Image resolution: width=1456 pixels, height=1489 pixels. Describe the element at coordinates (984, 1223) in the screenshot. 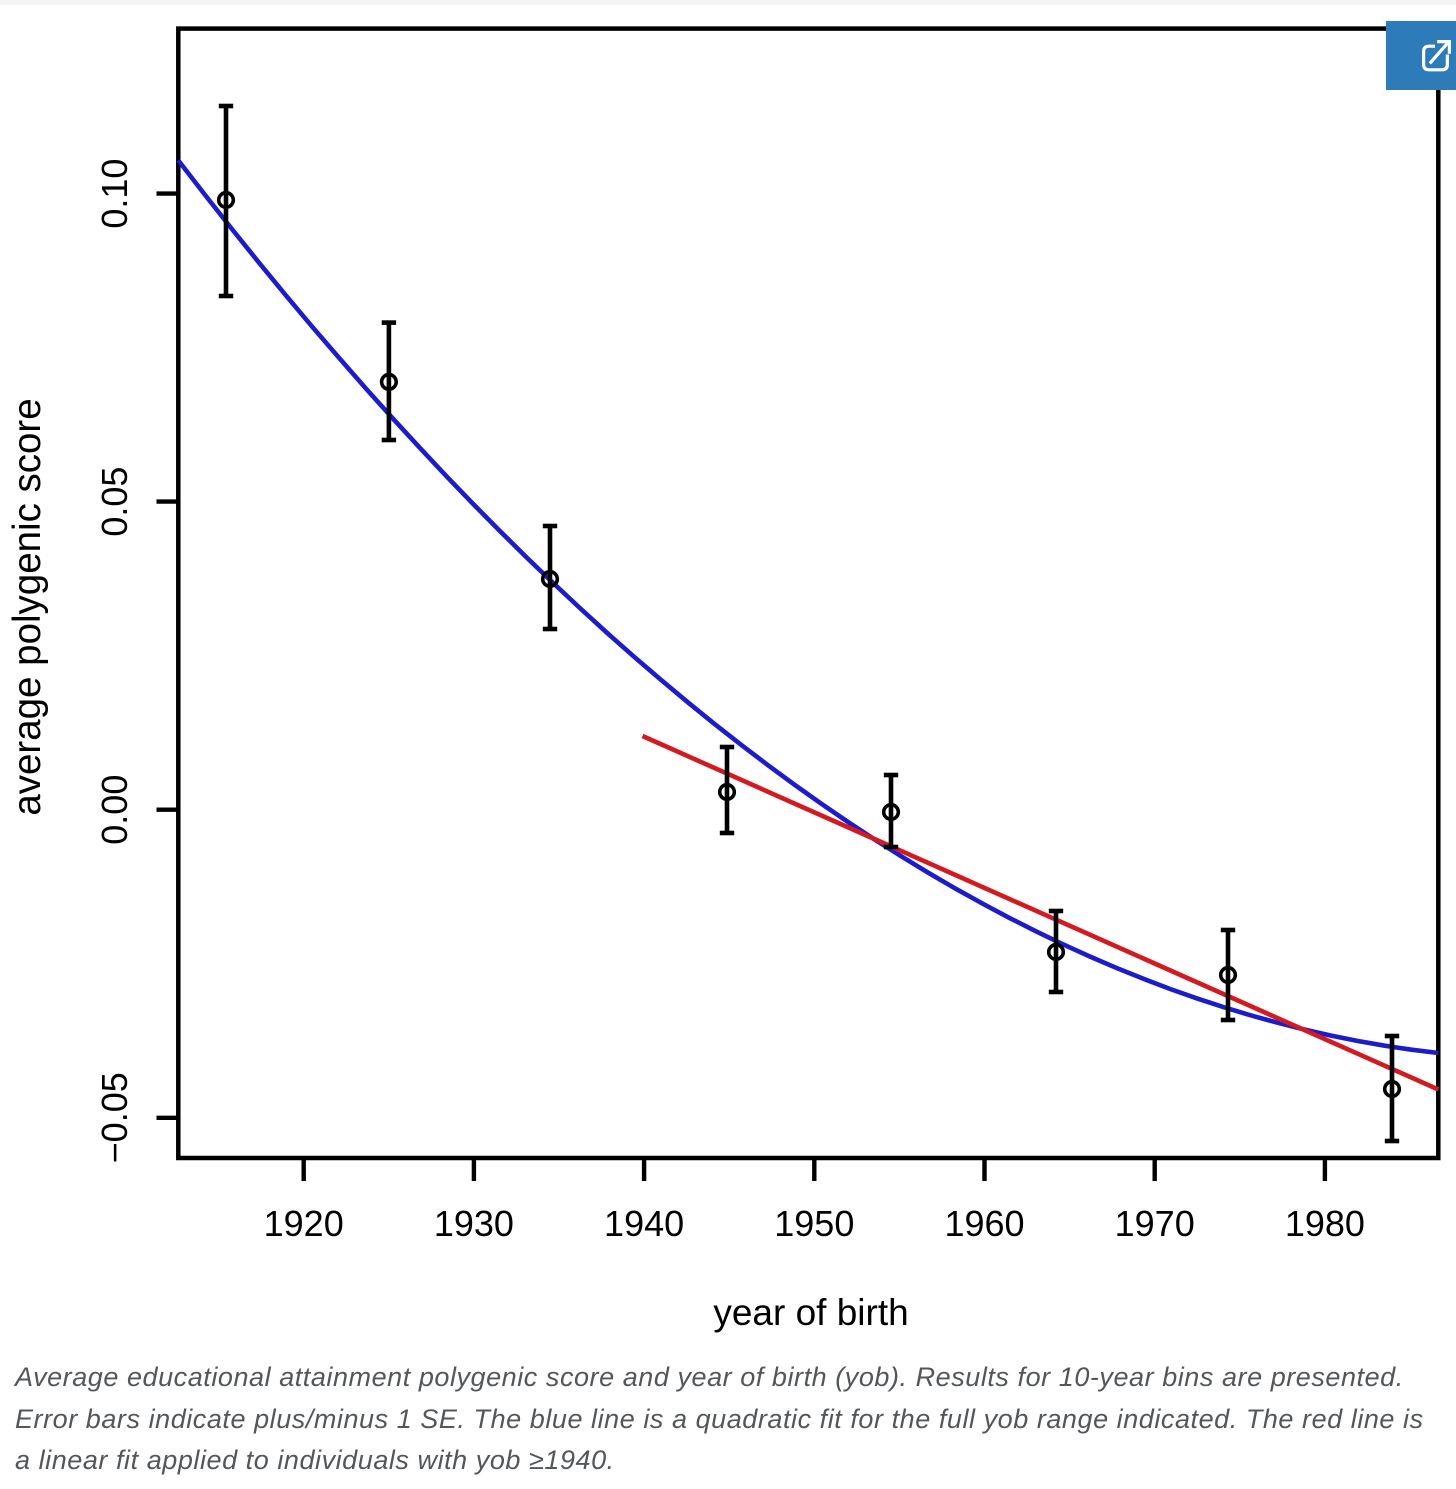

I see `svg-text: 1960` at that location.